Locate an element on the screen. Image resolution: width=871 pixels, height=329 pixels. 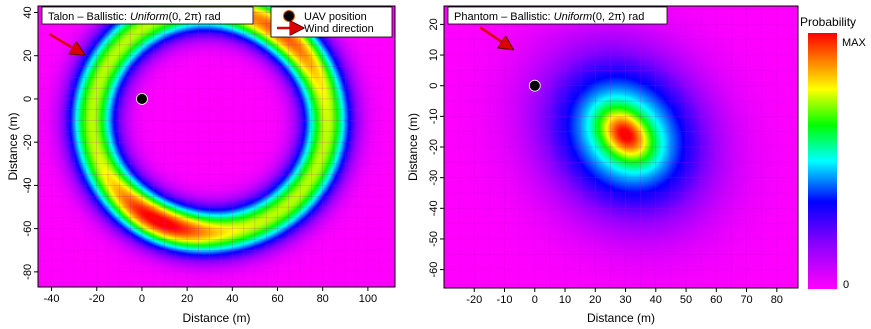
talon-title-box: Talon – Ballistic: Uniform(0, 2π) rad is located at coordinates (147, 15).